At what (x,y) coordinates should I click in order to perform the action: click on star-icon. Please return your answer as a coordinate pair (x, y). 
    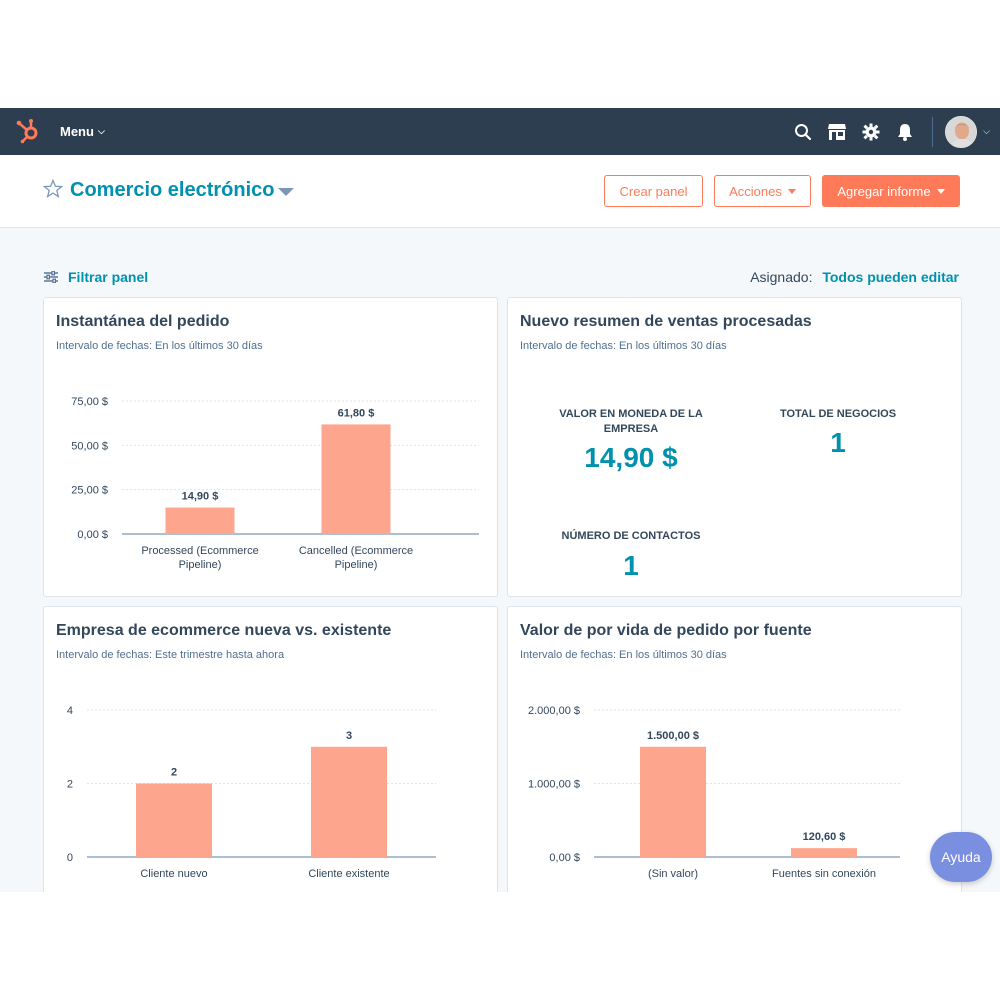
    Looking at the image, I should click on (53, 189).